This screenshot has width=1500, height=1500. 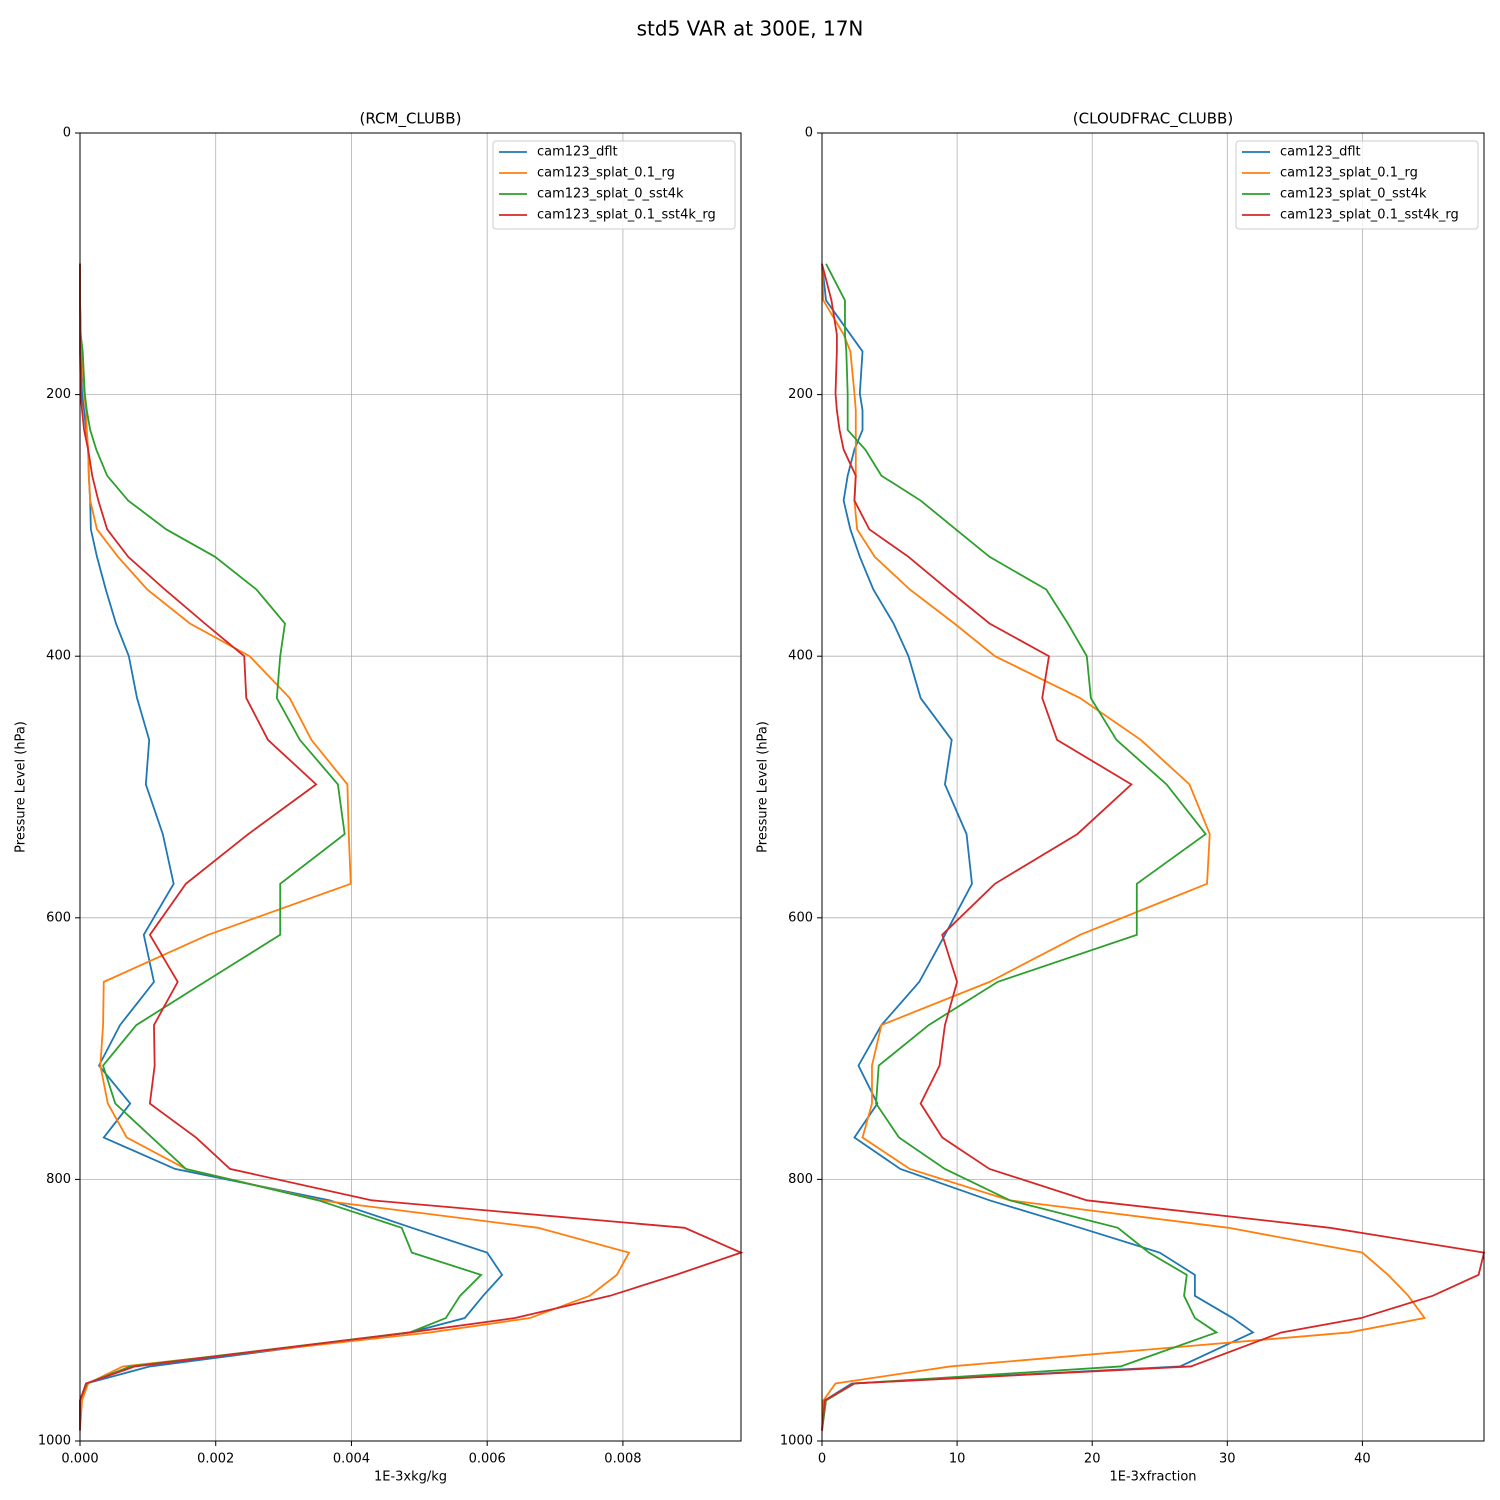 What do you see at coordinates (750, 29) in the screenshot?
I see `figure-title: std5 VAR at 300E, 17N` at bounding box center [750, 29].